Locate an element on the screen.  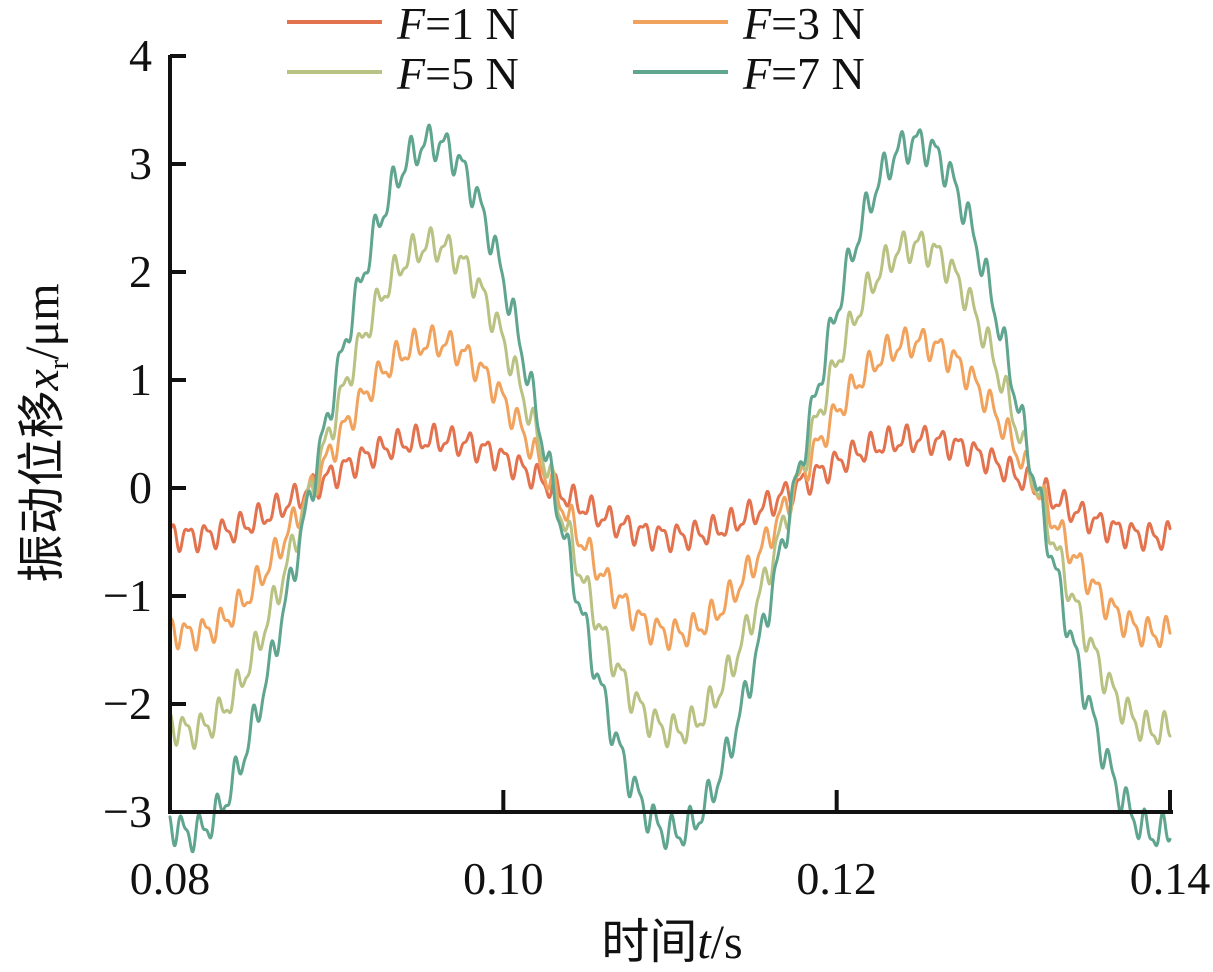
legend-label-3: F=5 N is located at coordinates (457, 73).